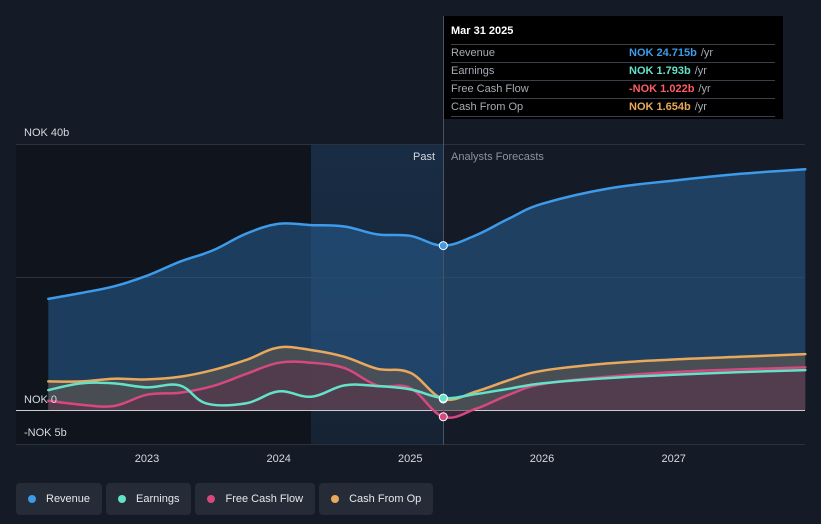 The width and height of the screenshot is (821, 524). I want to click on tooltip-row-earnings: Earnings NOK 1.793b /yr, so click(613, 71).